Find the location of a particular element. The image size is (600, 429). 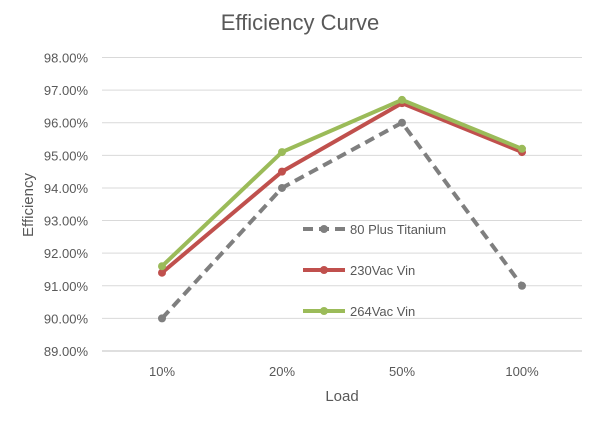

y-tick-label: 95.00% is located at coordinates (66, 155).